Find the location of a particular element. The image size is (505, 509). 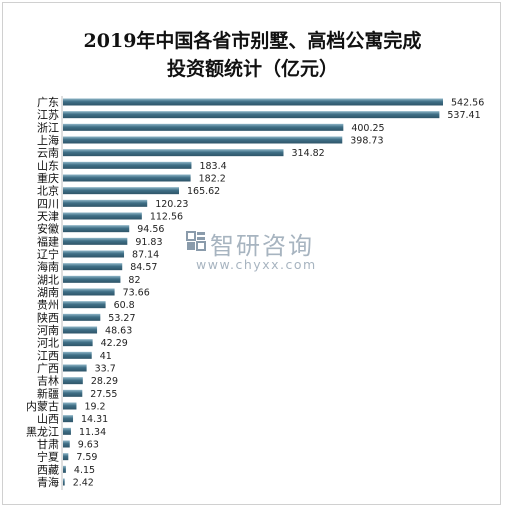

category-label: 安徽 is located at coordinates (48, 229).